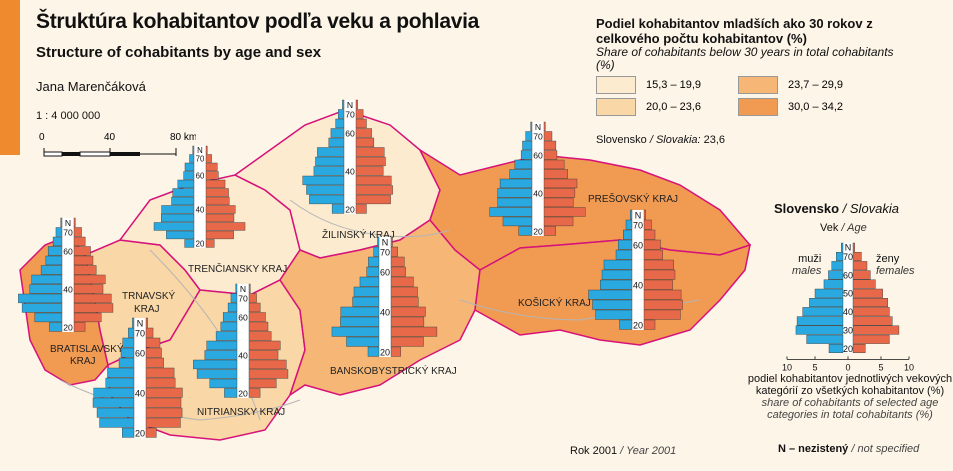 Image resolution: width=953 pixels, height=471 pixels. Describe the element at coordinates (538, 156) in the screenshot. I see `pyramid-age-label: 60` at that location.